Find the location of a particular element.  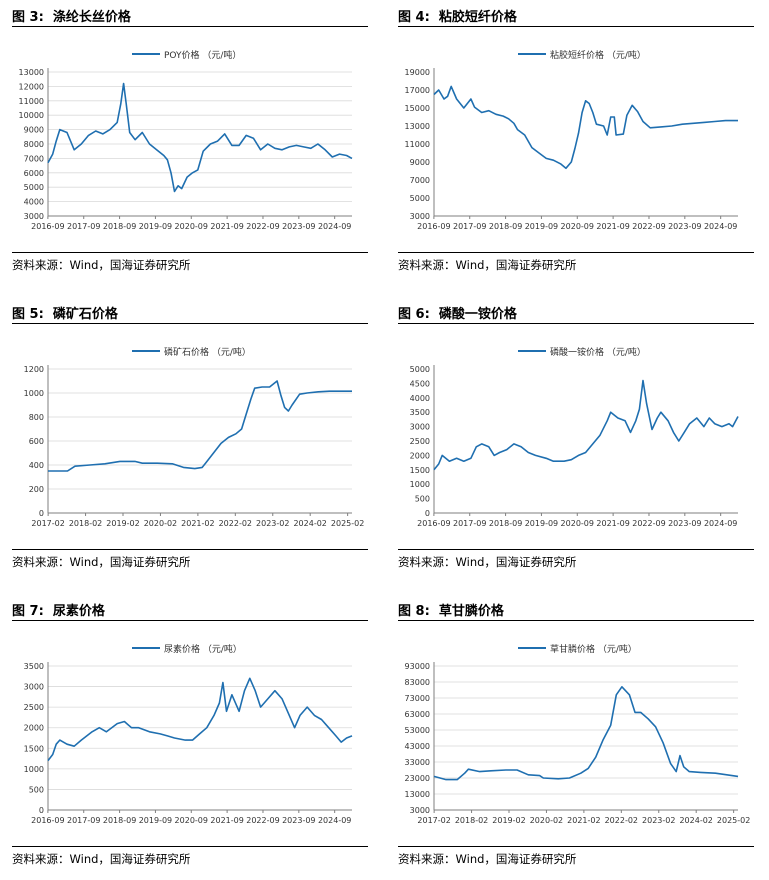

y-tick-label: 10000 is located at coordinates (31, 115).